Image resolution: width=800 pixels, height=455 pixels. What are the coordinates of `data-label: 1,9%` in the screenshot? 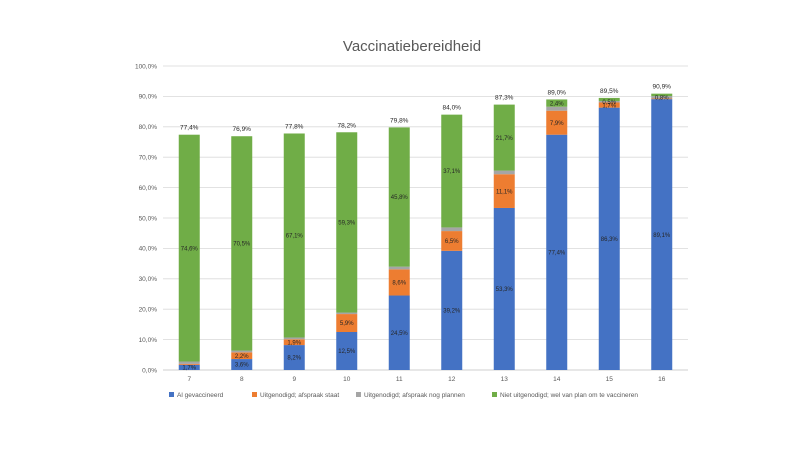 It's located at (294, 343).